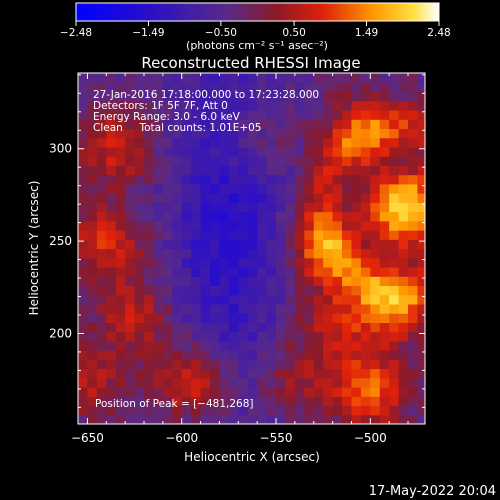  What do you see at coordinates (221, 33) in the screenshot?
I see `colorbar-tick-label: −0.50` at bounding box center [221, 33].